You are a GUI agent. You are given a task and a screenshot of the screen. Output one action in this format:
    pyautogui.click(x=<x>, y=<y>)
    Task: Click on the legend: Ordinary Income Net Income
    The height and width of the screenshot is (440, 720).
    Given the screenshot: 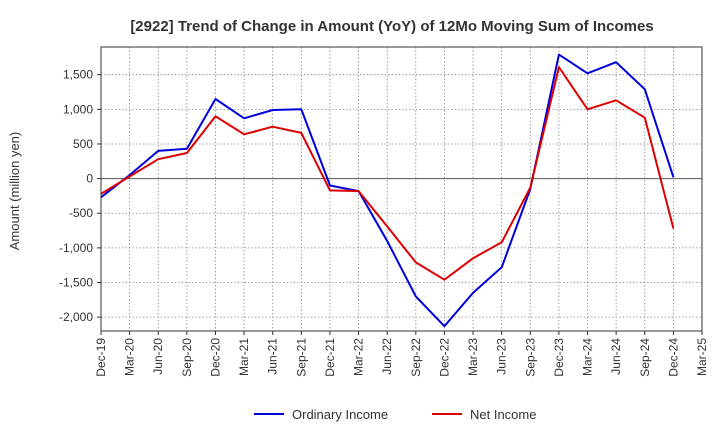 What is the action you would take?
    pyautogui.click(x=395, y=414)
    